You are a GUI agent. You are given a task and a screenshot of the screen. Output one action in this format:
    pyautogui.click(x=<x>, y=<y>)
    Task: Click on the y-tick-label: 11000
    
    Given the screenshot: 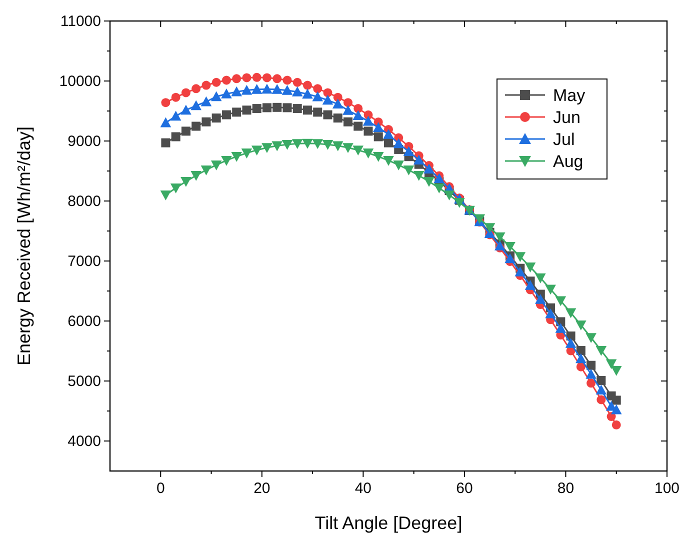 What is the action you would take?
    pyautogui.click(x=80, y=21)
    